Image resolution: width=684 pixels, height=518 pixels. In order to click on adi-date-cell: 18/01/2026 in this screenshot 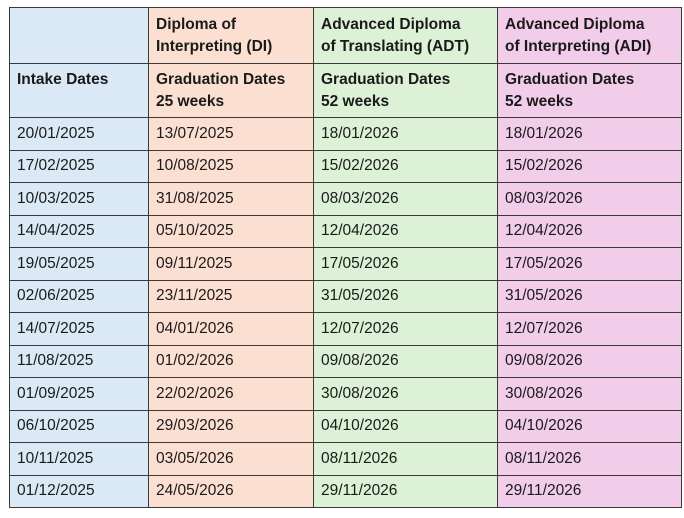, I will do `click(589, 134)`.